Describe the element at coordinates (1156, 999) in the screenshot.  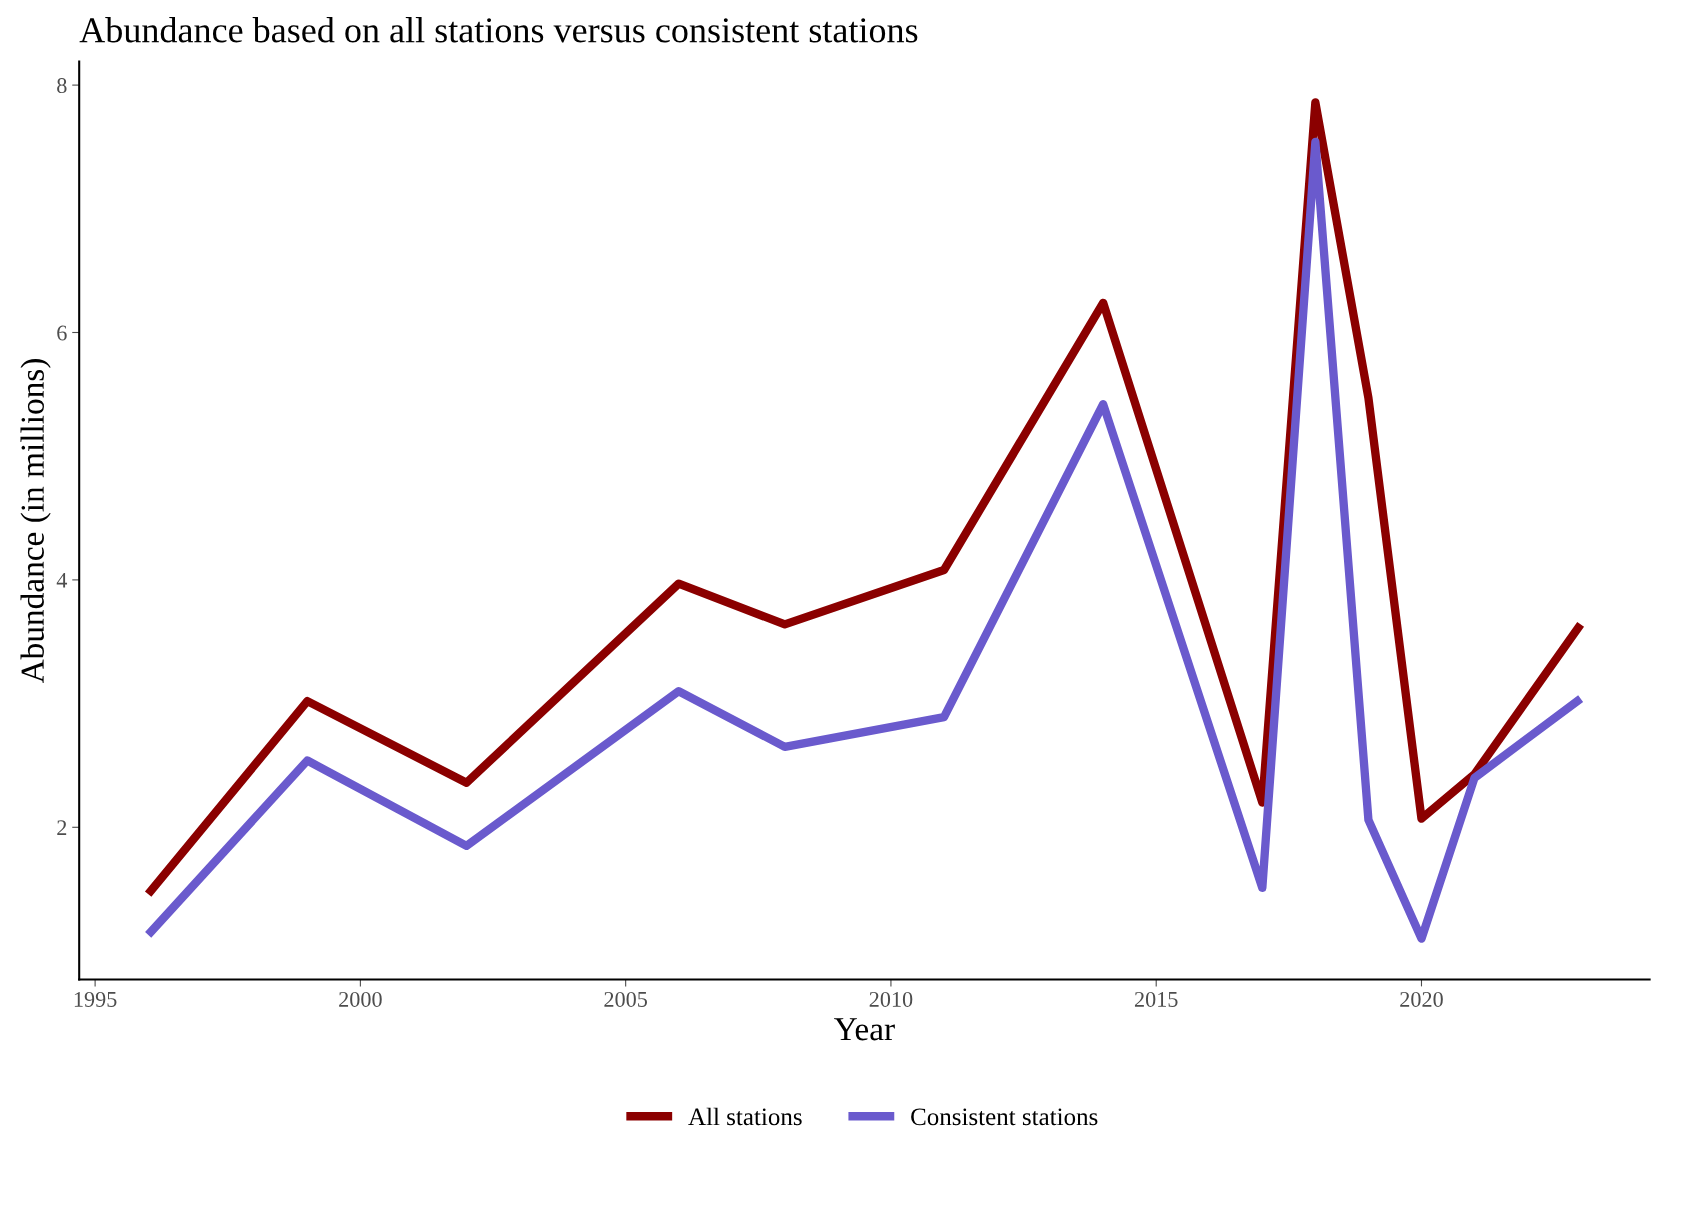
I see `x-tick-label: 2015` at that location.